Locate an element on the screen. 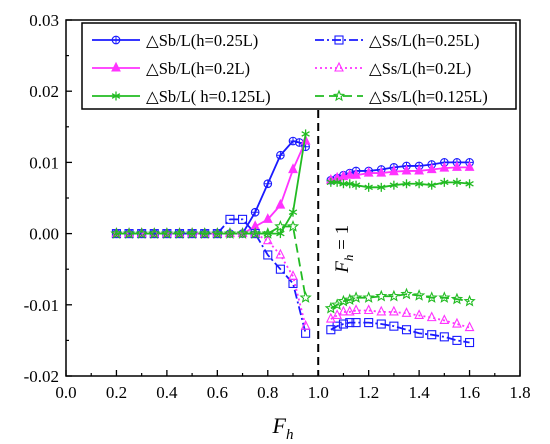  x-tick-label: 0.4 is located at coordinates (167, 392).